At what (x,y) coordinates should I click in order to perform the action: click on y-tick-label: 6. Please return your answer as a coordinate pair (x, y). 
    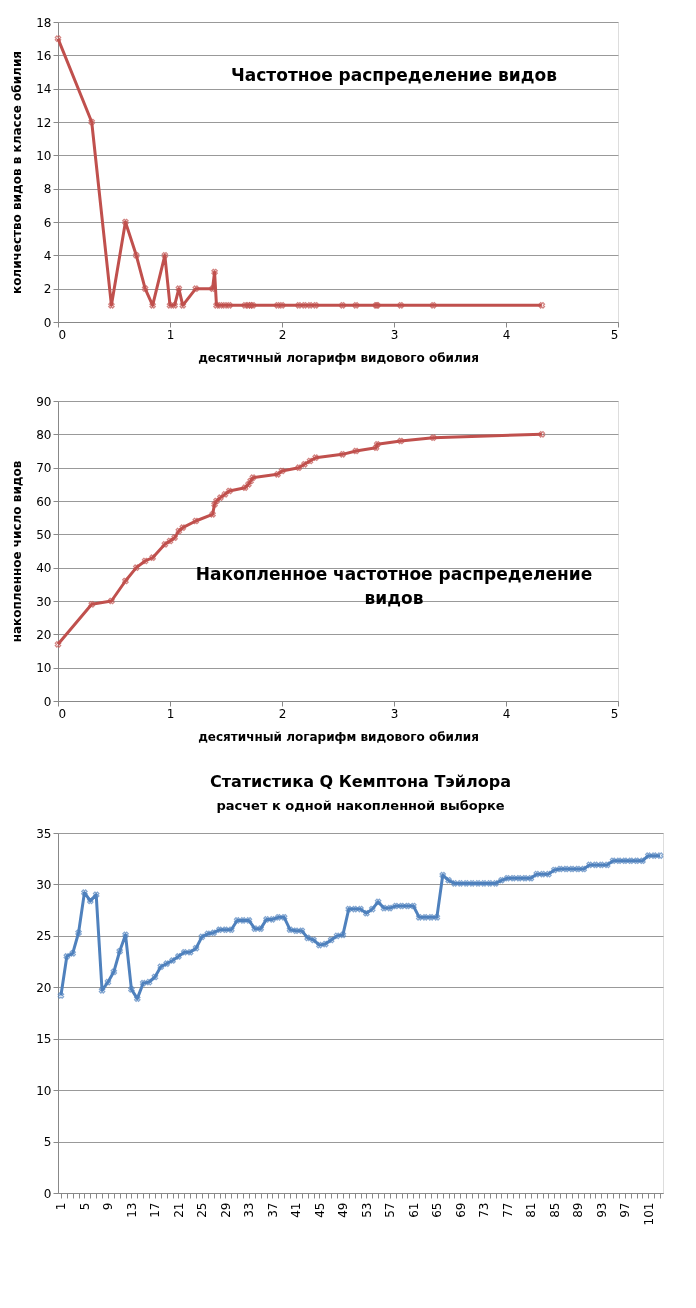
    Looking at the image, I should click on (47, 222).